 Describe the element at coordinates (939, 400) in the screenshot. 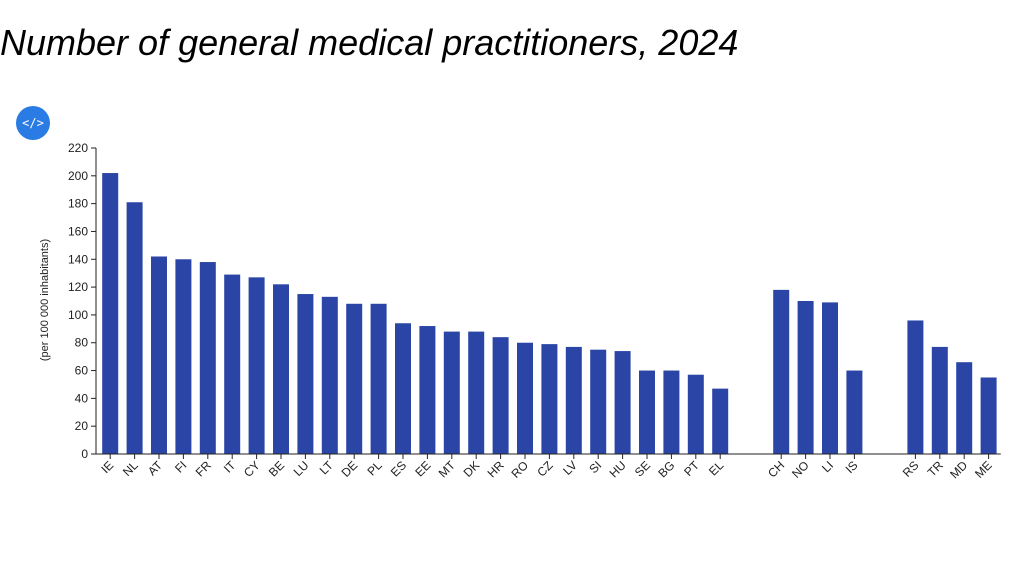

I see `bar-tr` at that location.